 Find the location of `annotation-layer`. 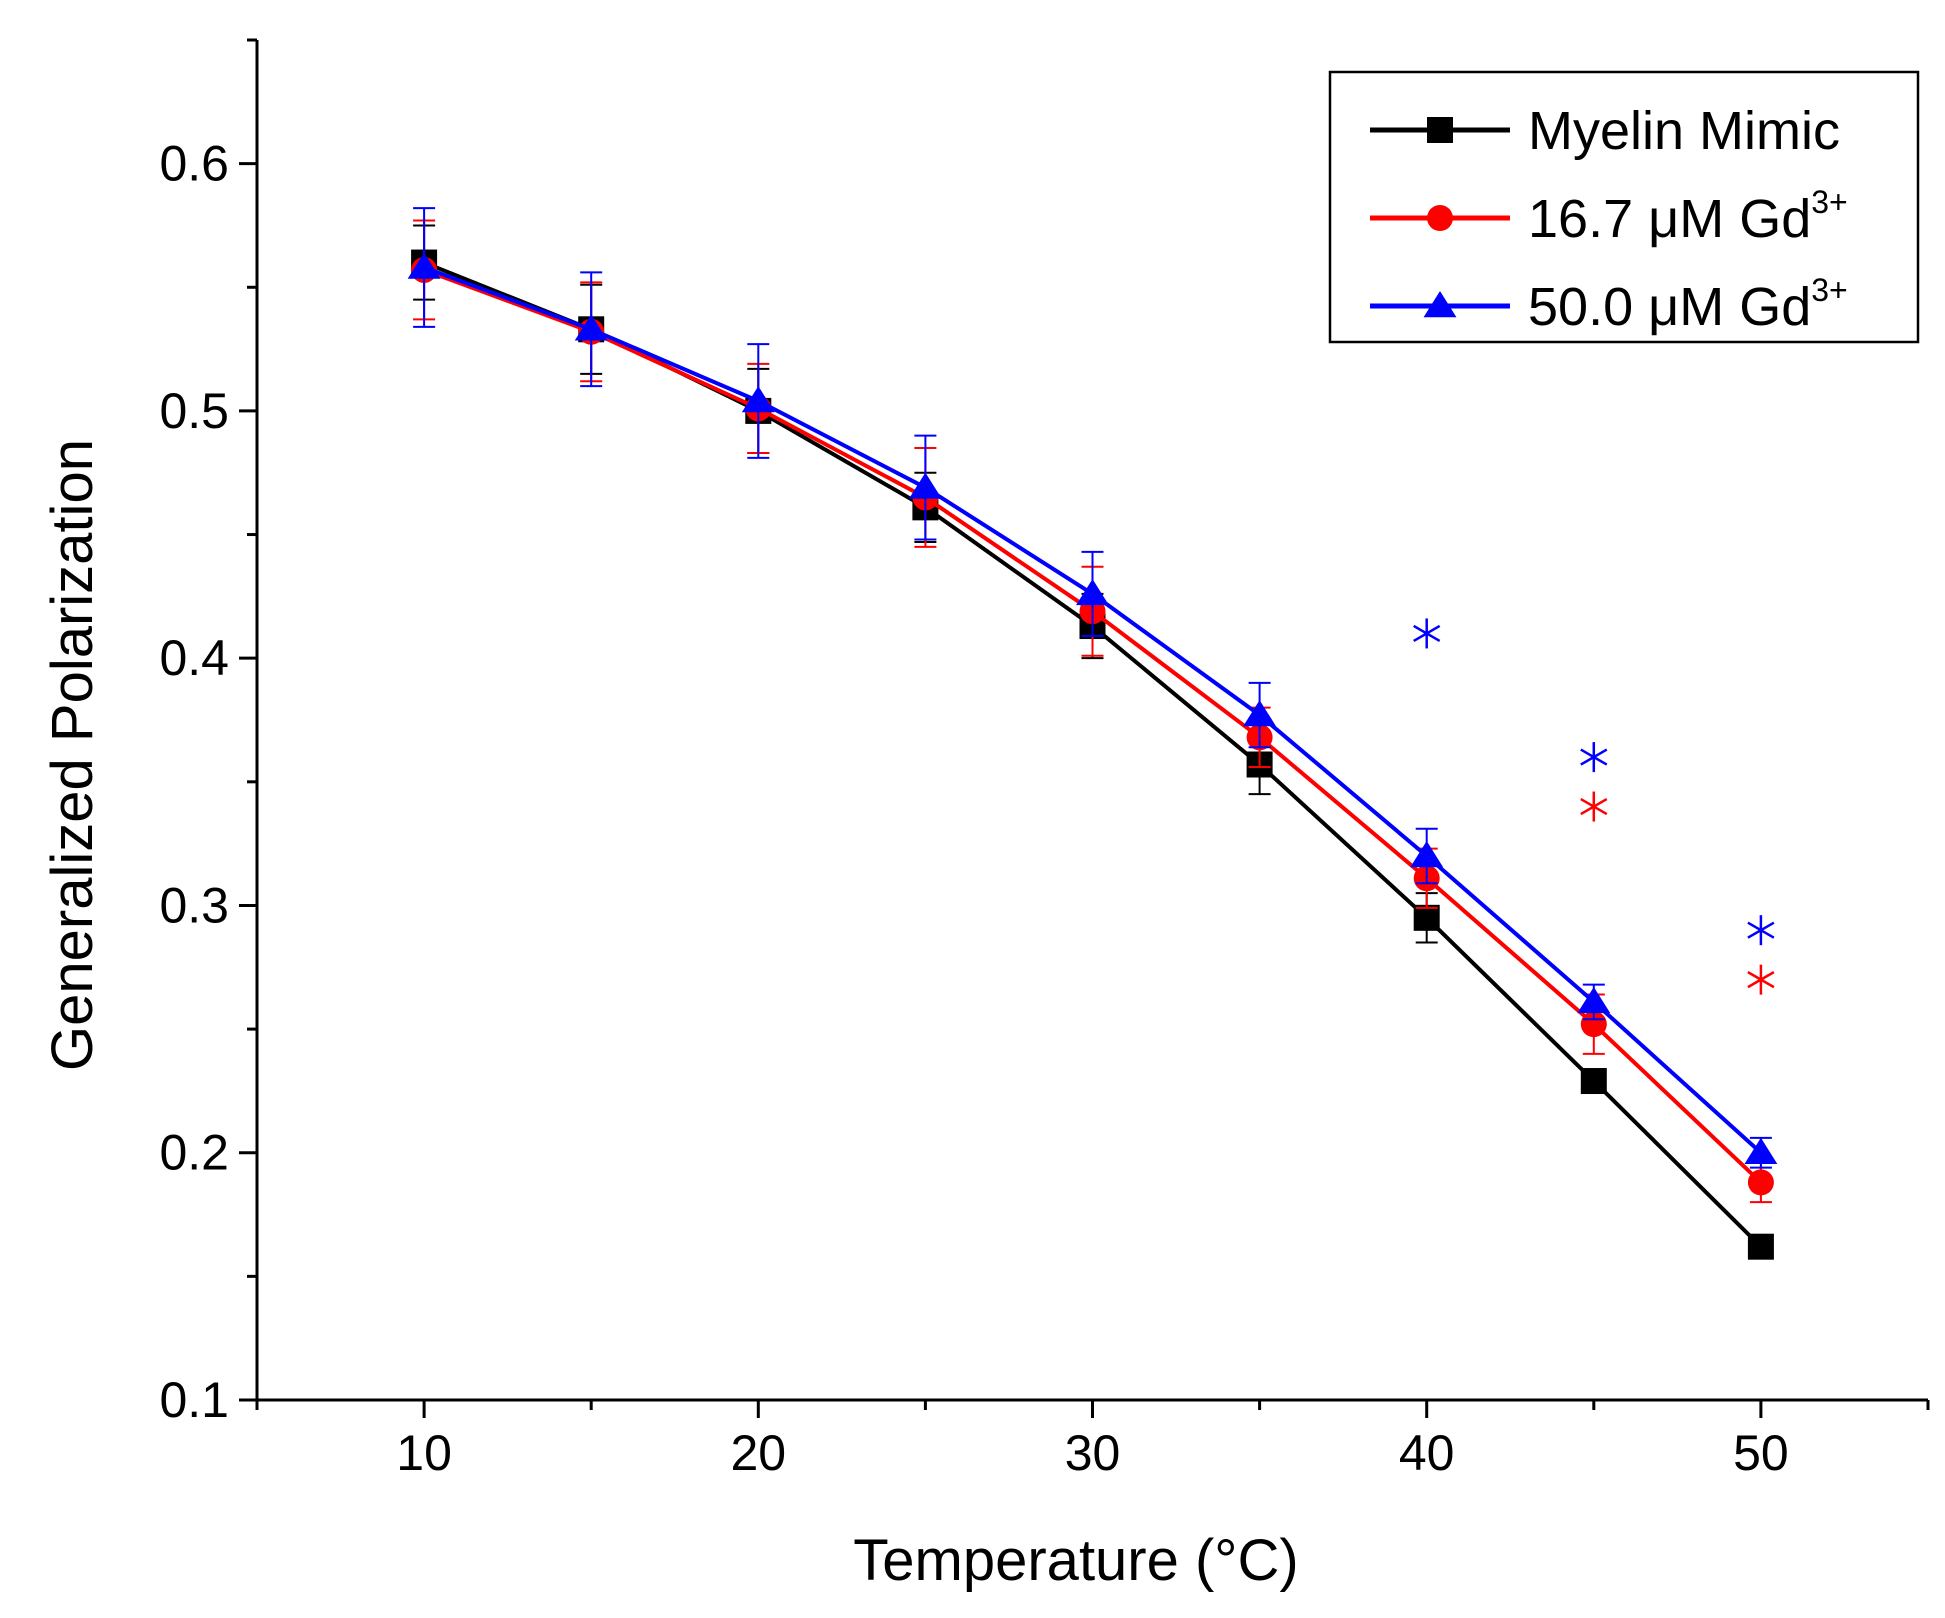

annotation-layer is located at coordinates (1594, 806).